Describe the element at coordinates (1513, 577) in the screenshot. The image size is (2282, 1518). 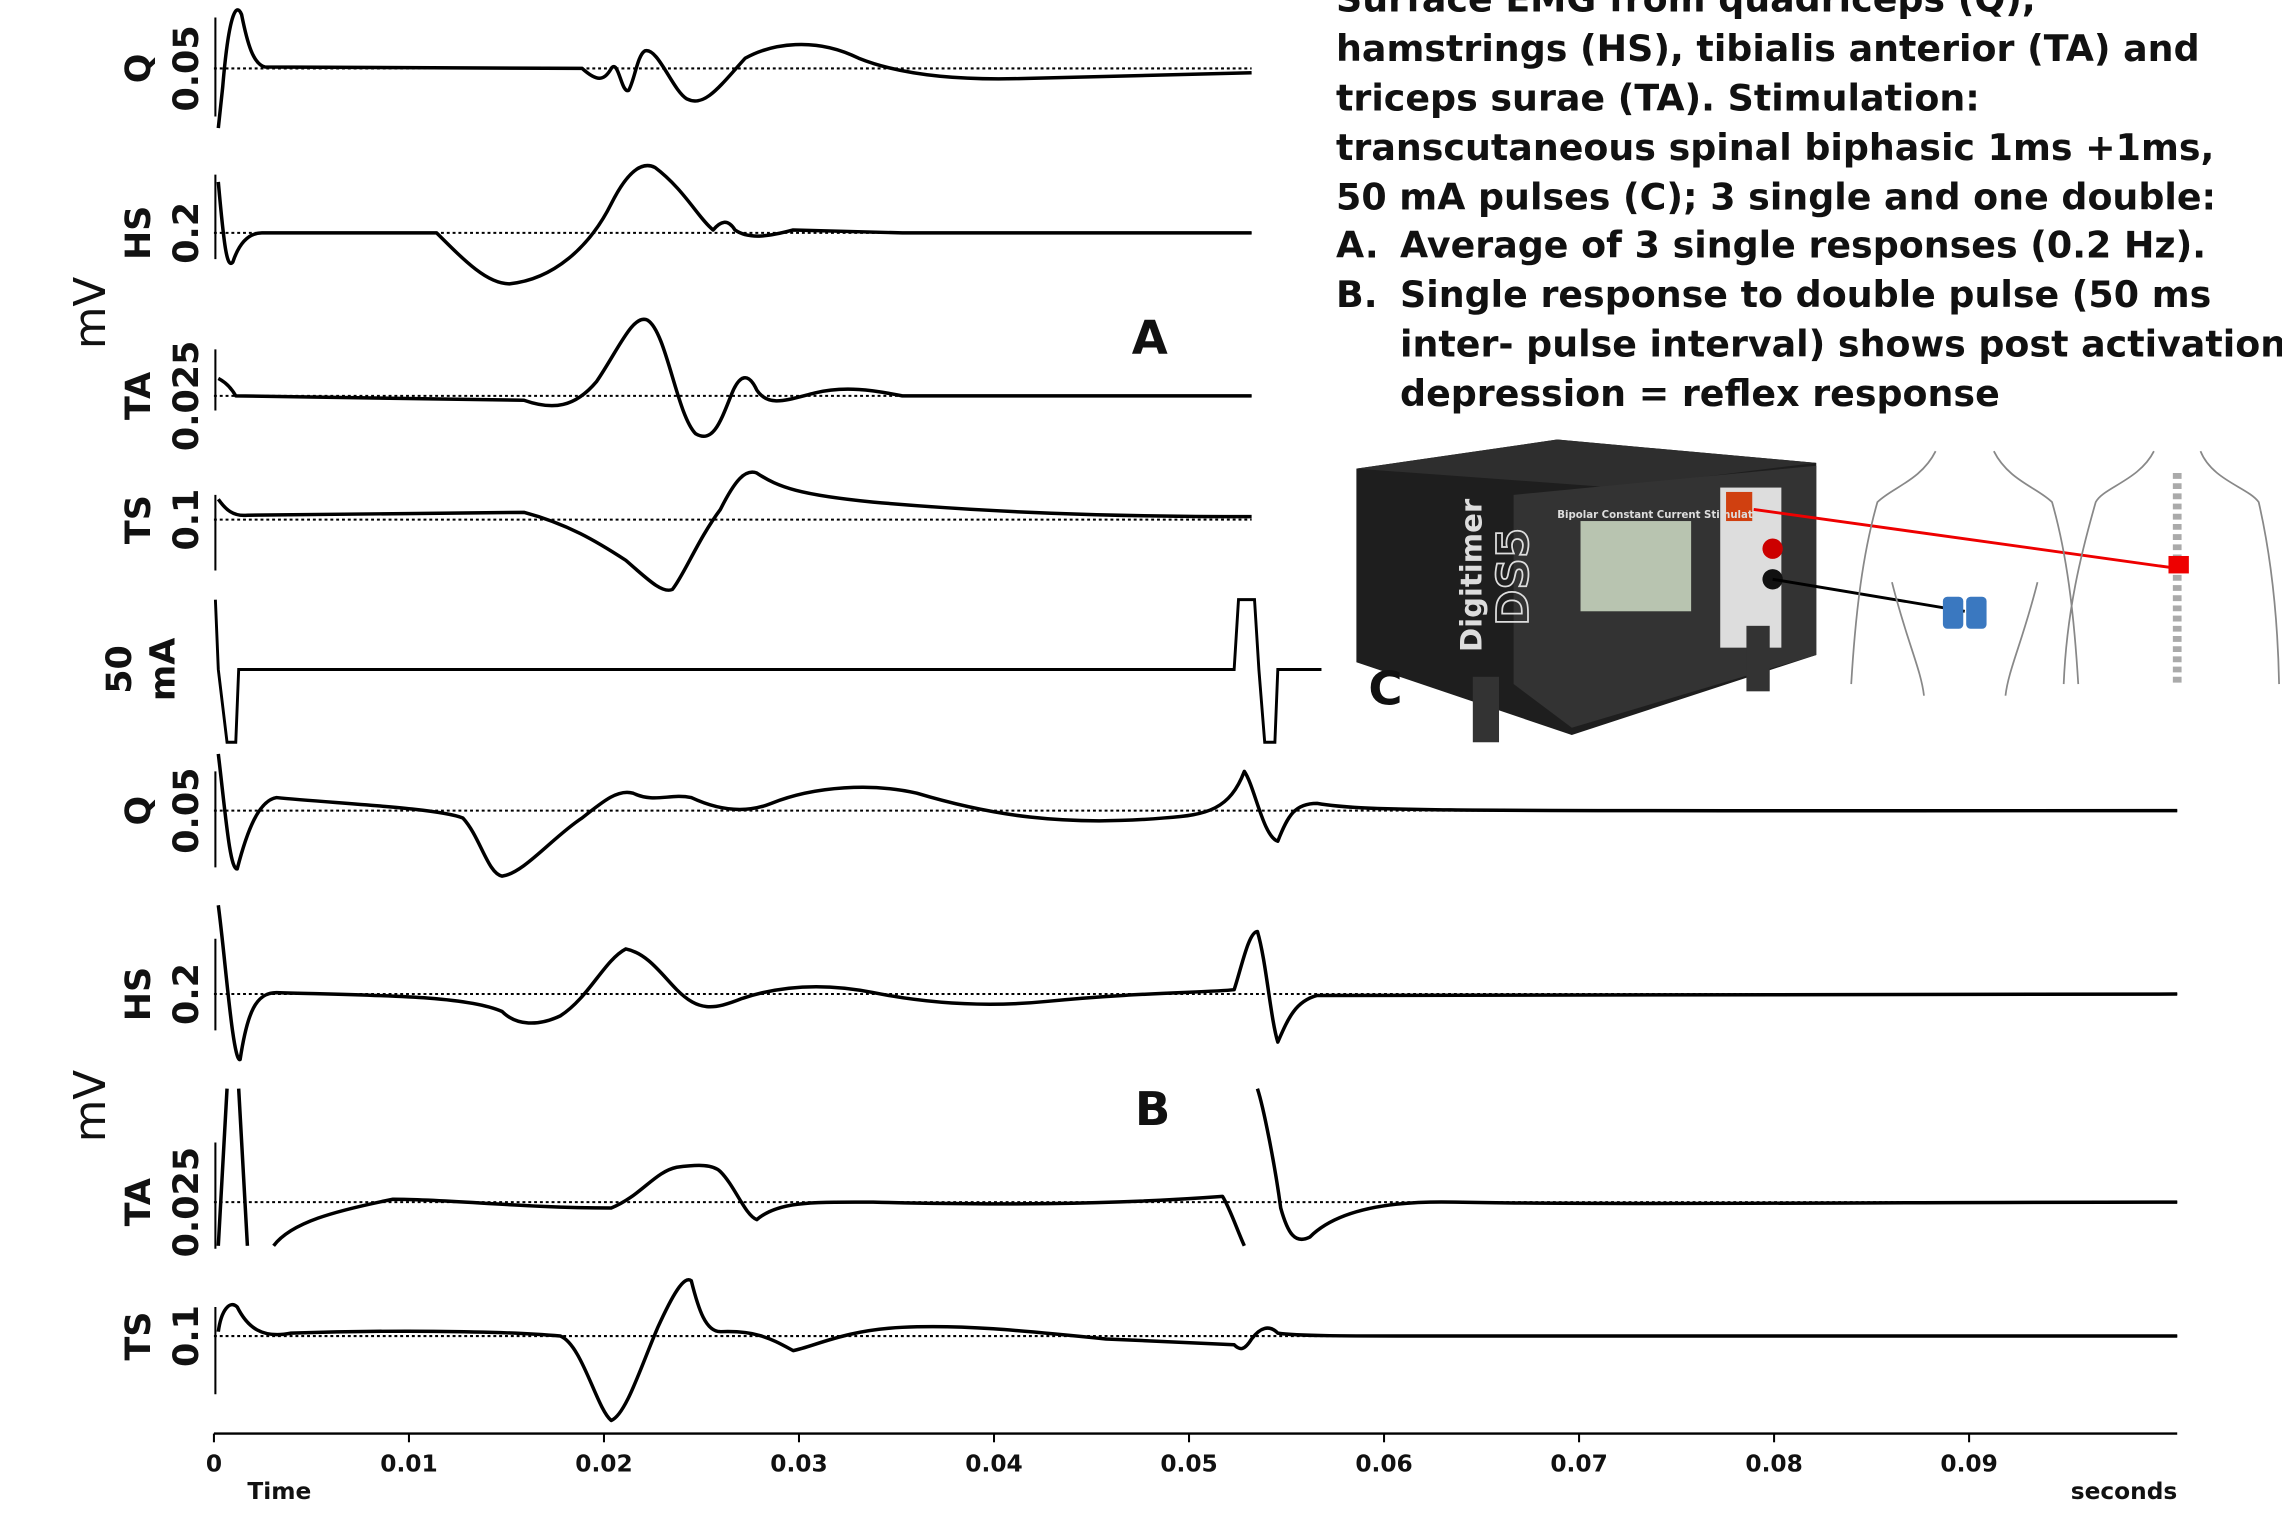
I see `device-model: DS5` at that location.